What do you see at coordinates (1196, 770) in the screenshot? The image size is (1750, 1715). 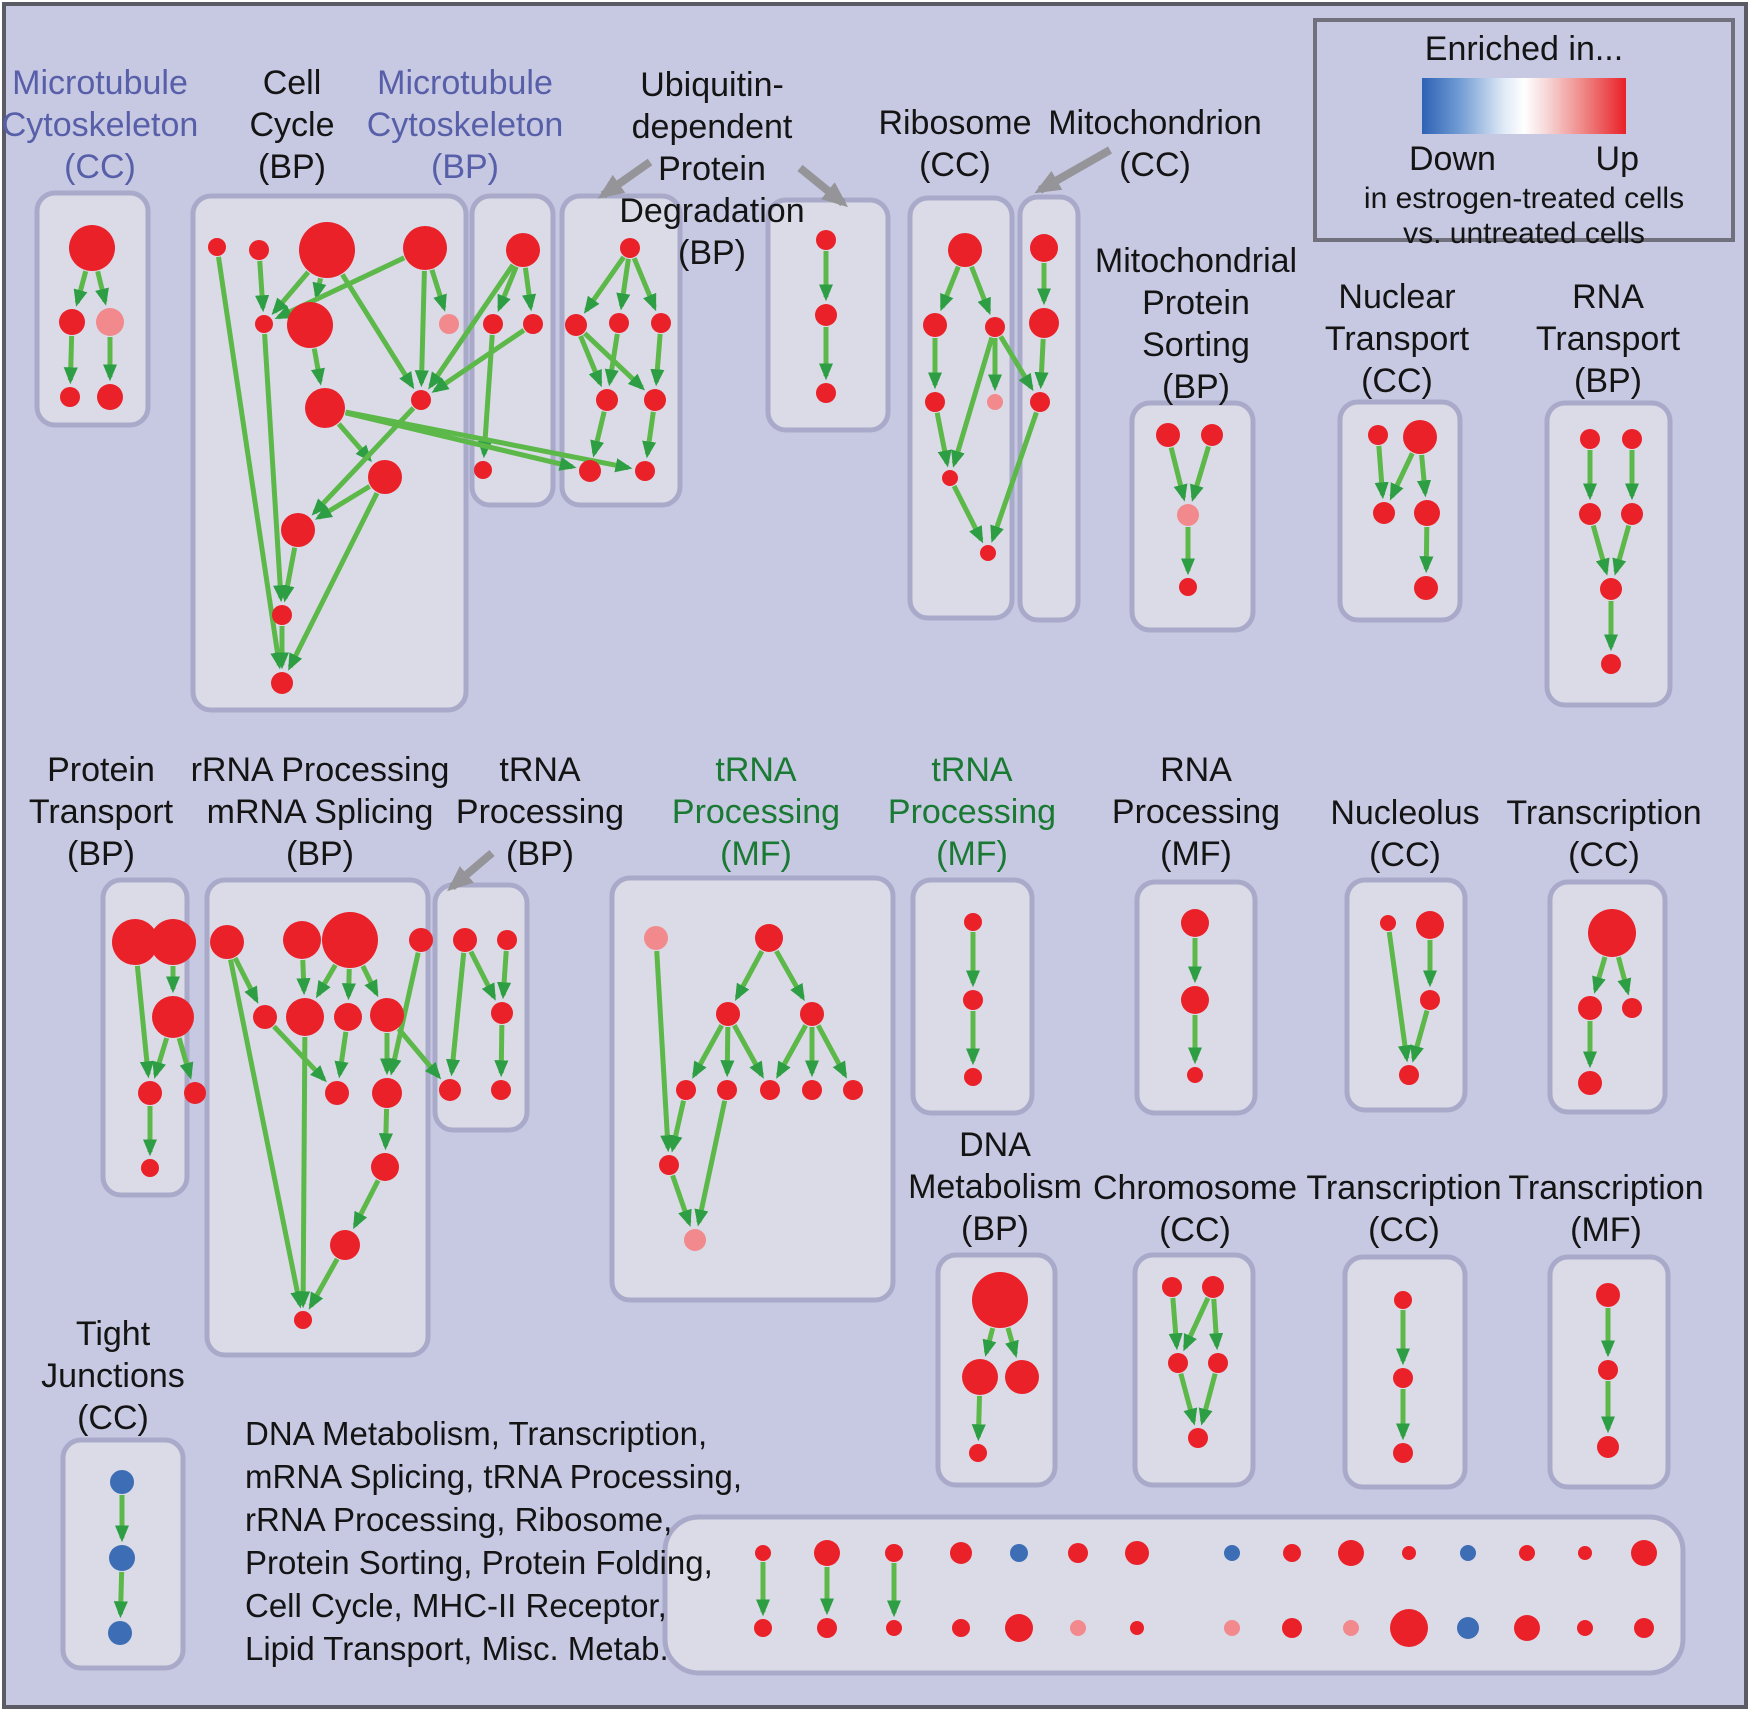 I see `cluster-label-rna-processing-mf: RNA` at bounding box center [1196, 770].